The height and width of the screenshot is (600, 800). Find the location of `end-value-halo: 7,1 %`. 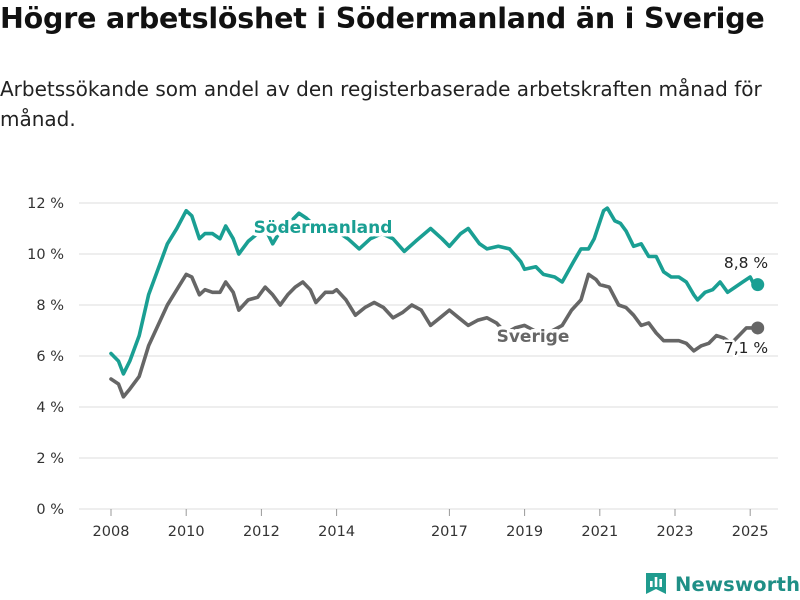

end-value-halo: 7,1 % is located at coordinates (746, 348).